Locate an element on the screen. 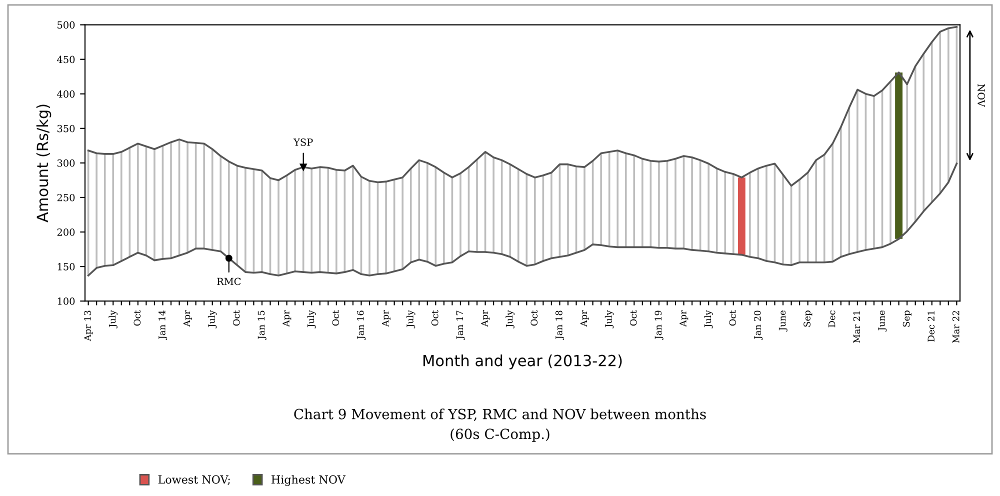  y-tick-label: 150 is located at coordinates (66, 266).